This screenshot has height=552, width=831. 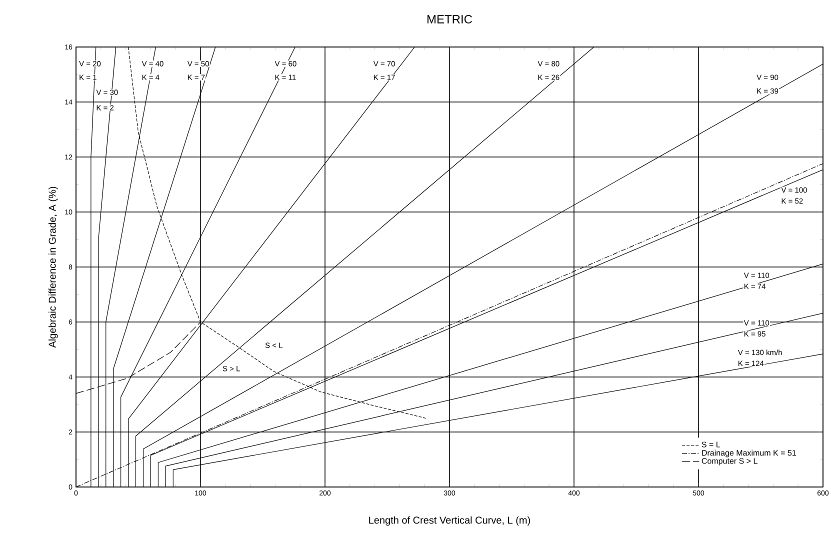 I want to click on chart-title: METRIC, so click(x=449, y=19).